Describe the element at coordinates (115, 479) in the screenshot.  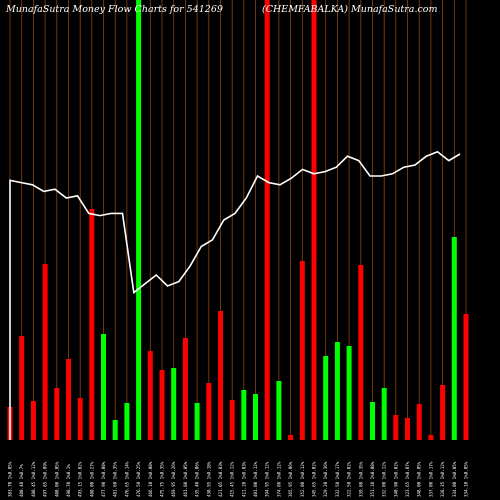
I see `x-tick-label: 481.60 1%0.35%` at that location.